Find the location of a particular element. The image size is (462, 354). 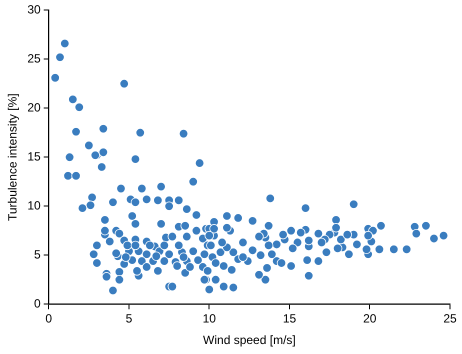

y-tick-label: 15 is located at coordinates (34, 157).